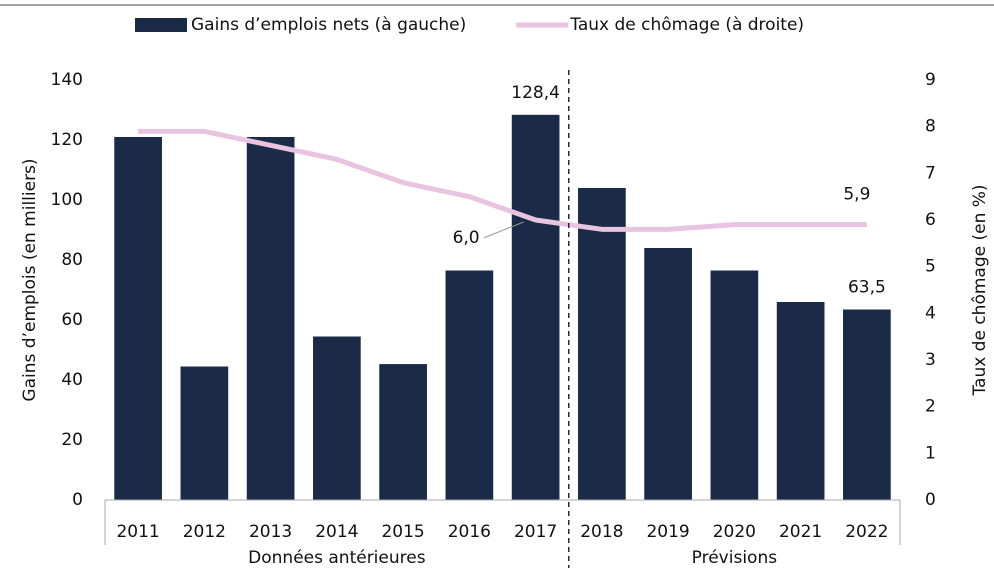  I want to click on y2-tick-label: 8, so click(930, 127).